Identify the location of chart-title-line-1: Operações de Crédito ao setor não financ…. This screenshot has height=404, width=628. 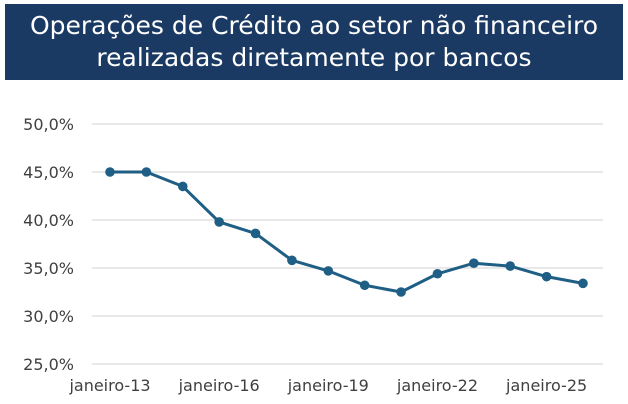
(314, 25).